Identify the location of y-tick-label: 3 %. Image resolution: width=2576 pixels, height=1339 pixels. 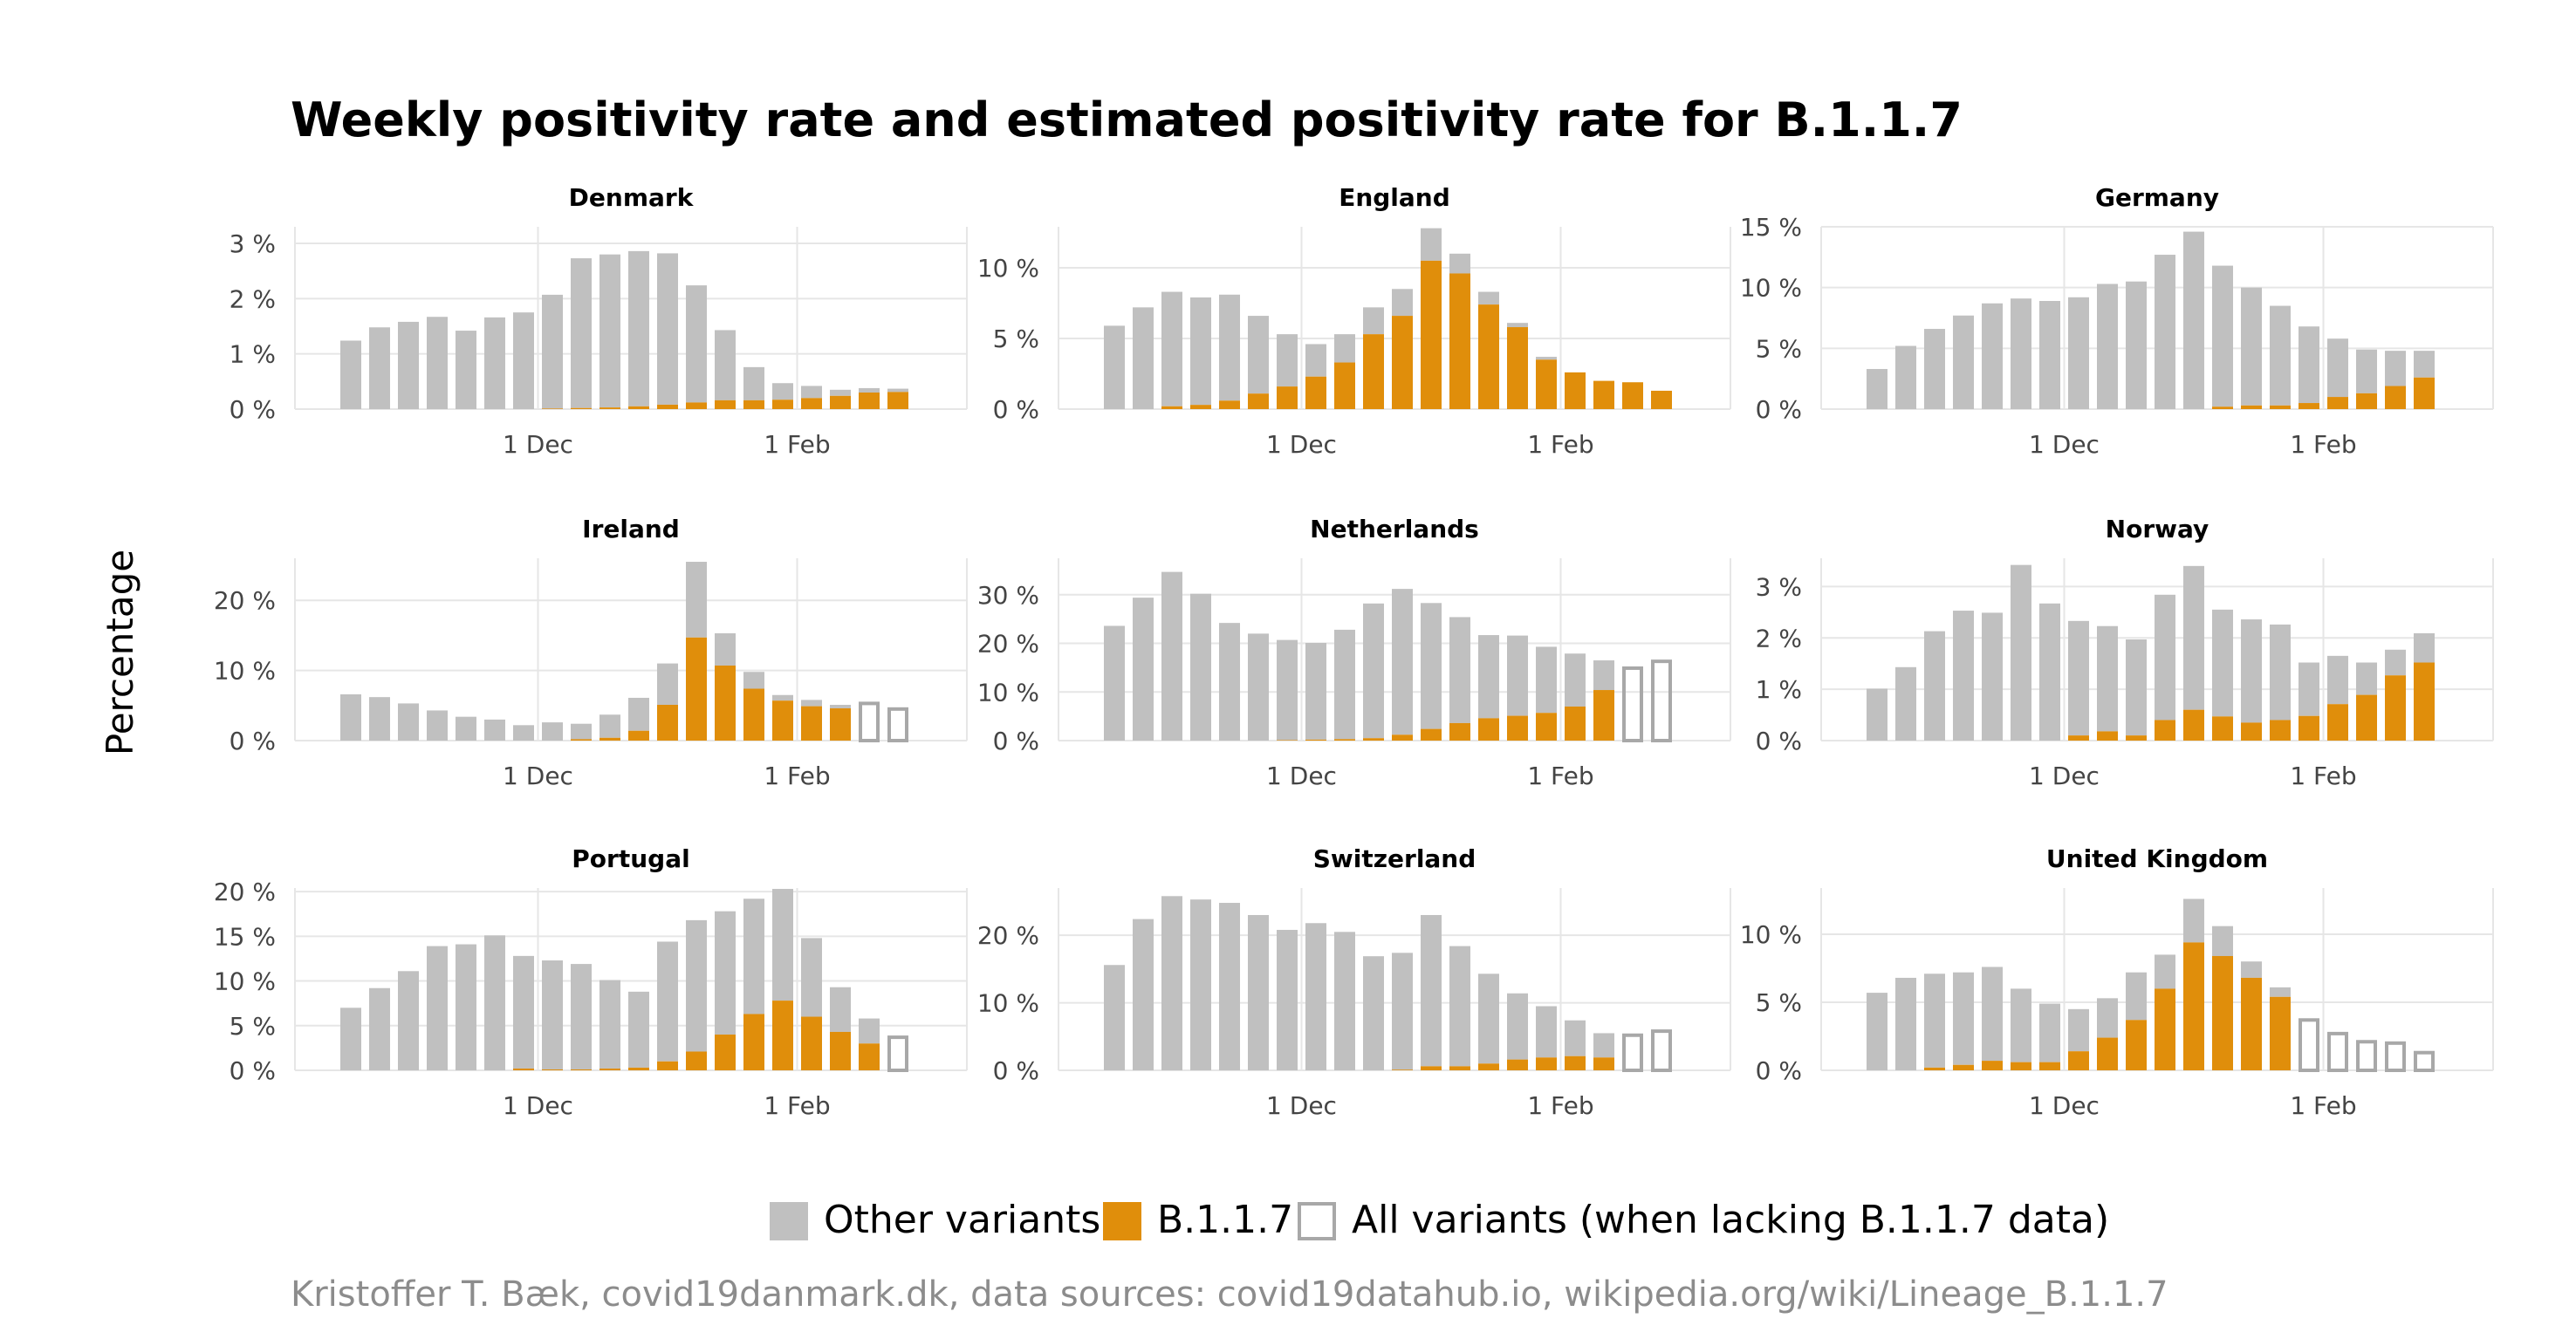
(1779, 586).